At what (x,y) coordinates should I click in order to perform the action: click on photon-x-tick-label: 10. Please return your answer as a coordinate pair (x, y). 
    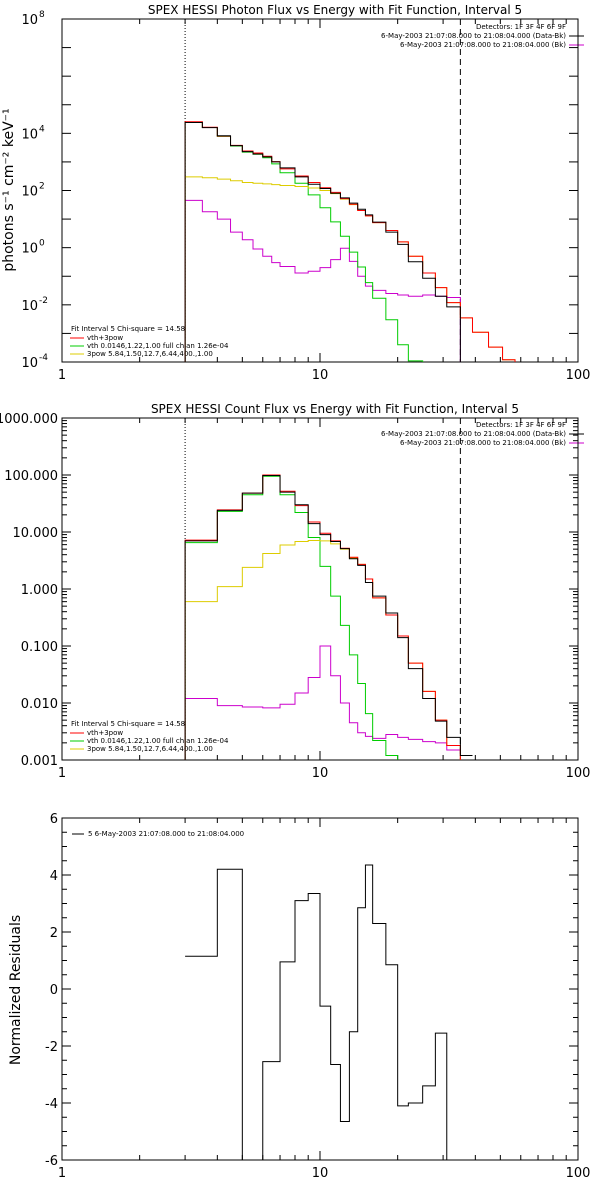
    Looking at the image, I should click on (320, 375).